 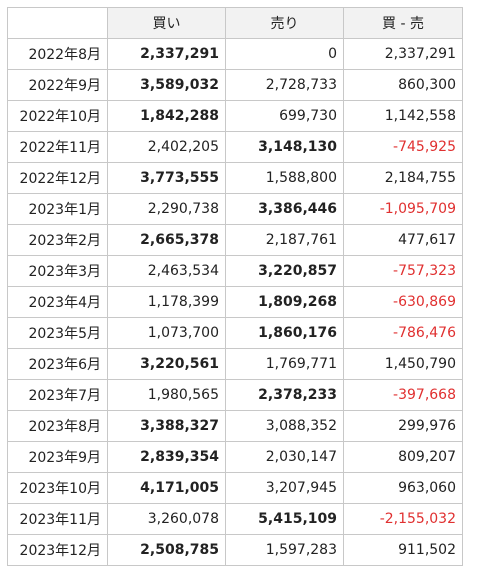 I want to click on diff-cell: 963,060, so click(x=403, y=488).